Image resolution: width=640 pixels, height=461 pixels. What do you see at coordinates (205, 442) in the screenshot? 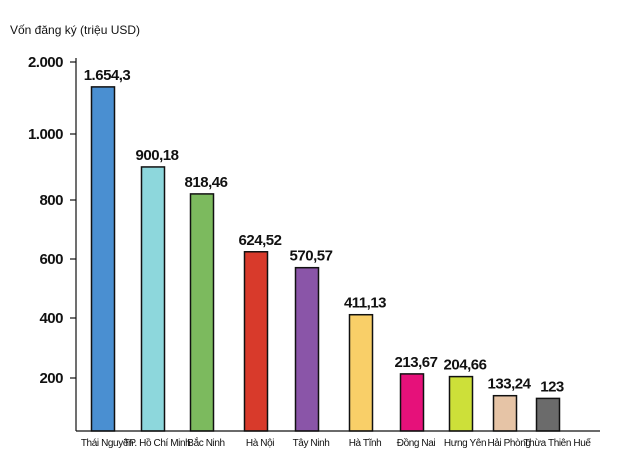
I see `category-label: Bắc Ninh` at bounding box center [205, 442].